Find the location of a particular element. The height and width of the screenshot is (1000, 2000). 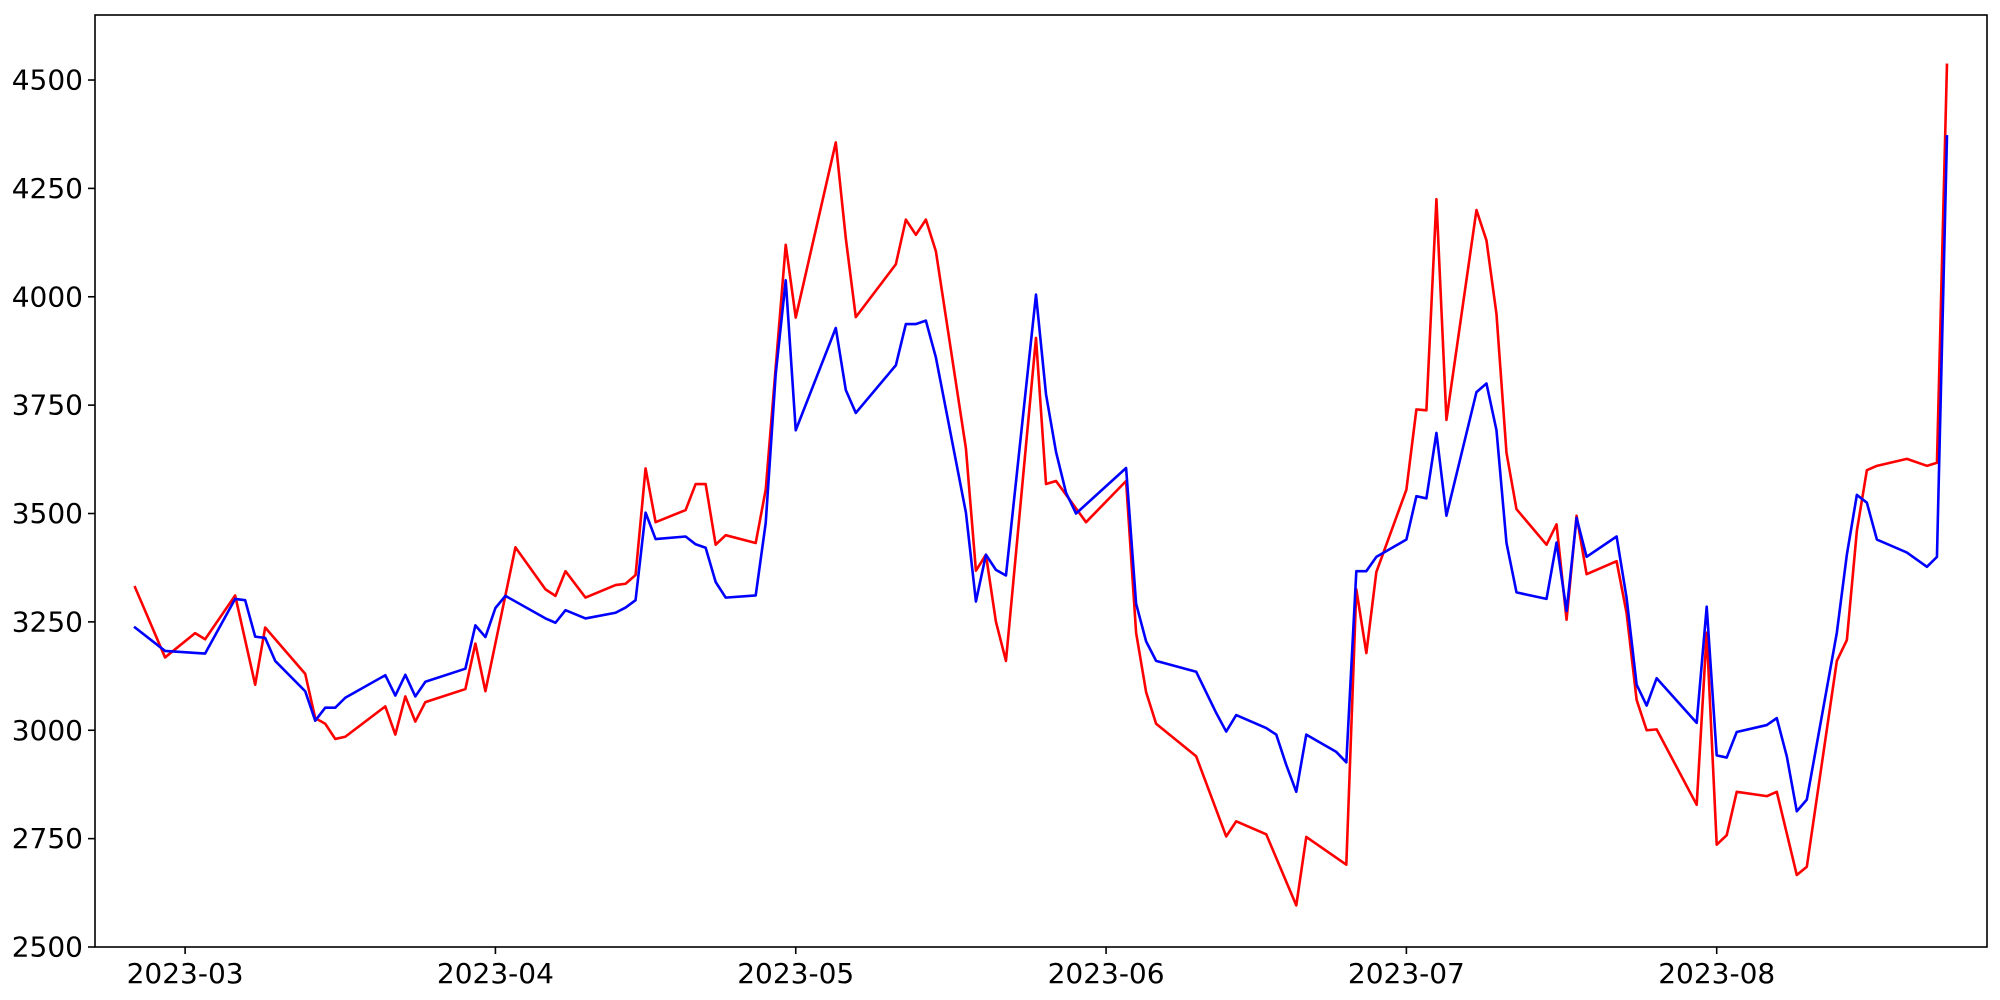

y-tick-label: 3500 is located at coordinates (47, 513).